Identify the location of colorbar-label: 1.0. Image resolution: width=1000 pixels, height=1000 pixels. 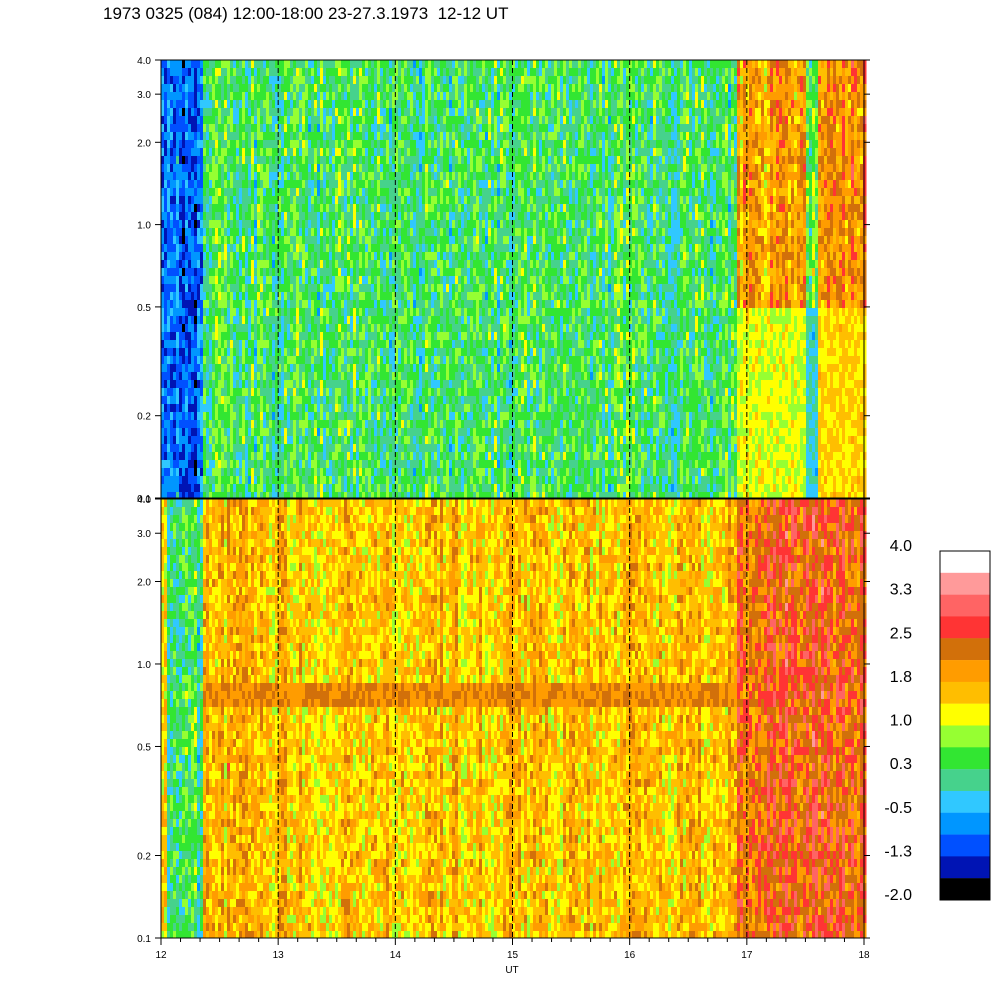
(901, 721).